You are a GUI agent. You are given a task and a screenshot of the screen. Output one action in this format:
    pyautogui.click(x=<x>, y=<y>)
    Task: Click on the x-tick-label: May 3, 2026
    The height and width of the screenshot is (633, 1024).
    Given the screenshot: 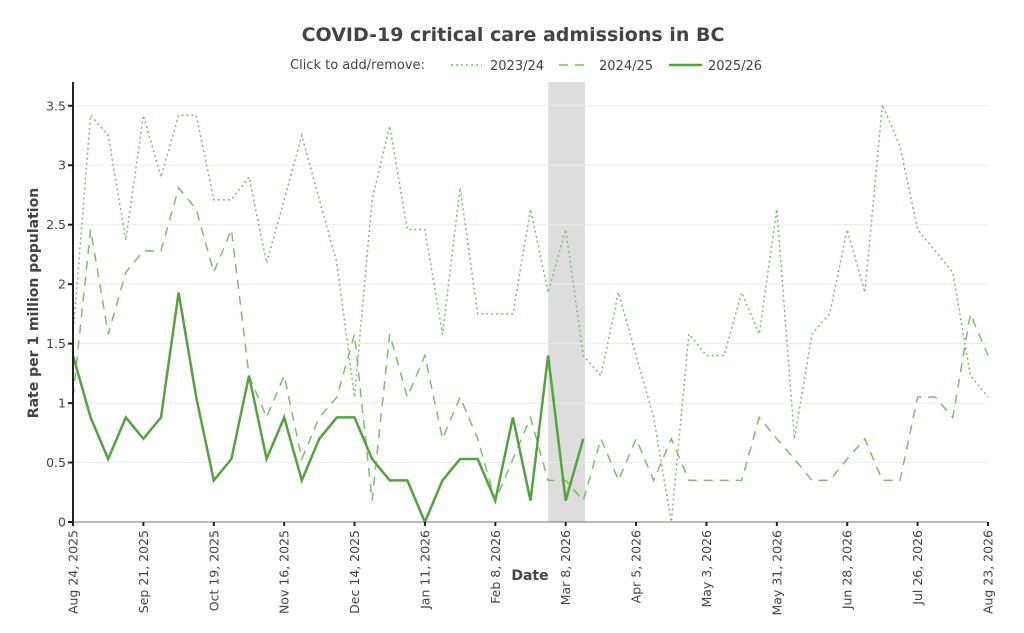 What is the action you would take?
    pyautogui.click(x=706, y=569)
    